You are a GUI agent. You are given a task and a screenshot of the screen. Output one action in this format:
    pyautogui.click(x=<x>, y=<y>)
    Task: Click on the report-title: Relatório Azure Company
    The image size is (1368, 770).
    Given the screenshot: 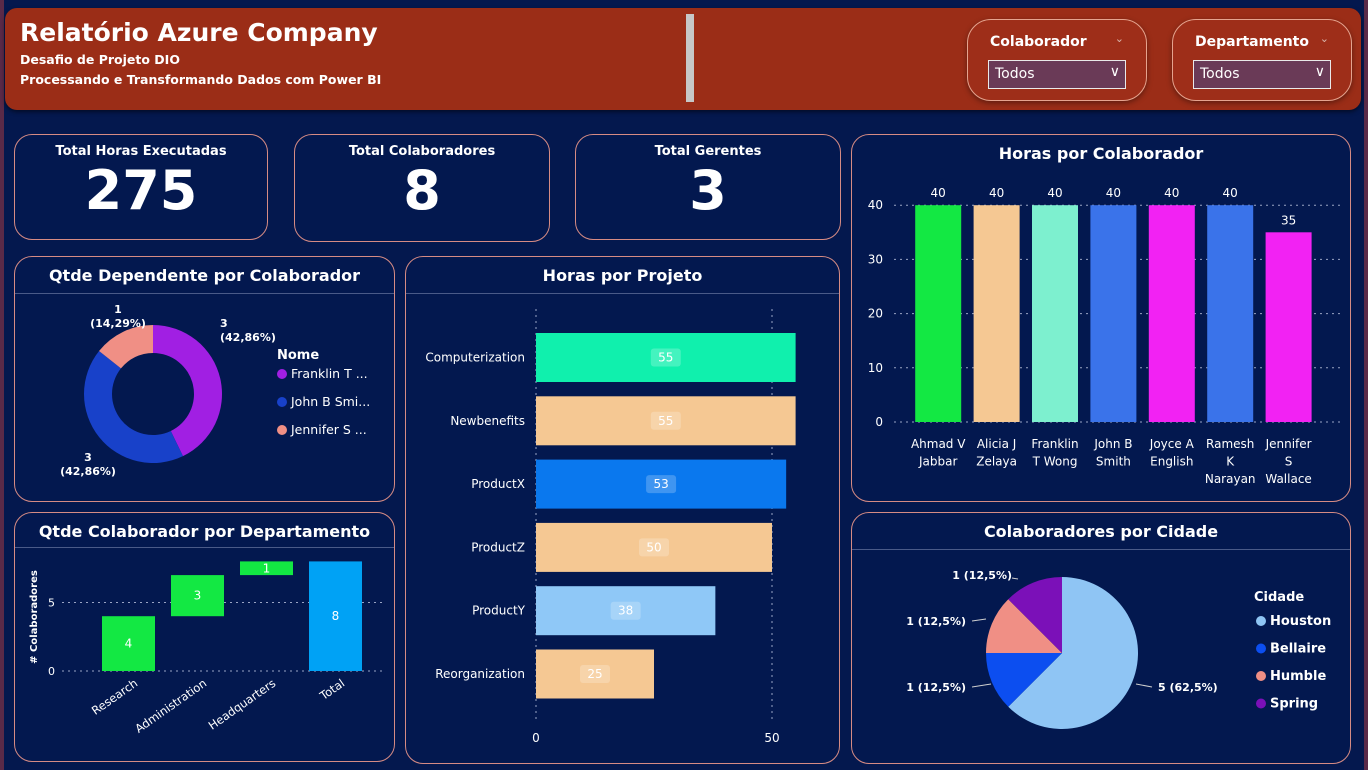 What is the action you would take?
    pyautogui.click(x=199, y=32)
    